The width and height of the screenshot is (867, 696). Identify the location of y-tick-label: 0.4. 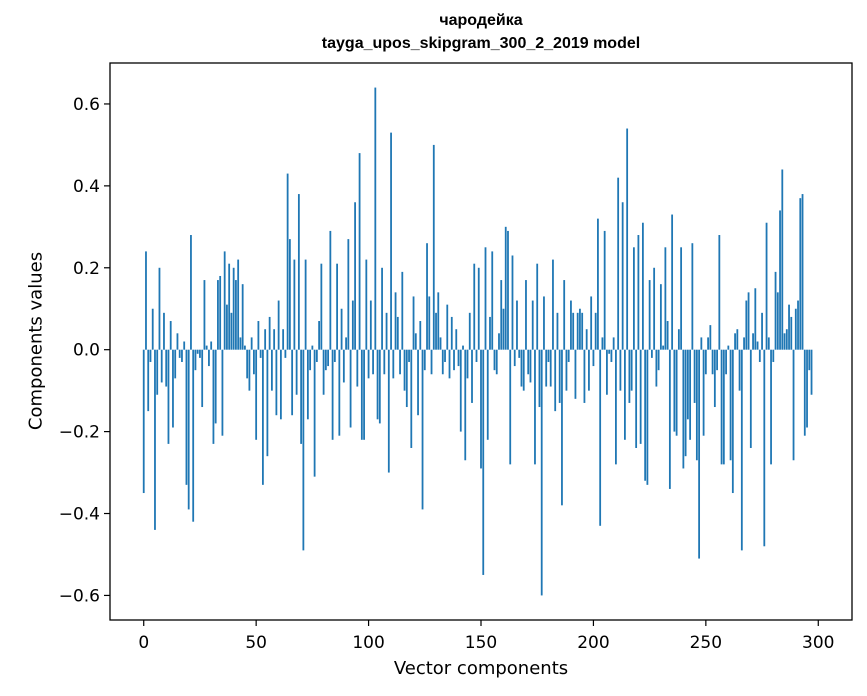
(86, 187).